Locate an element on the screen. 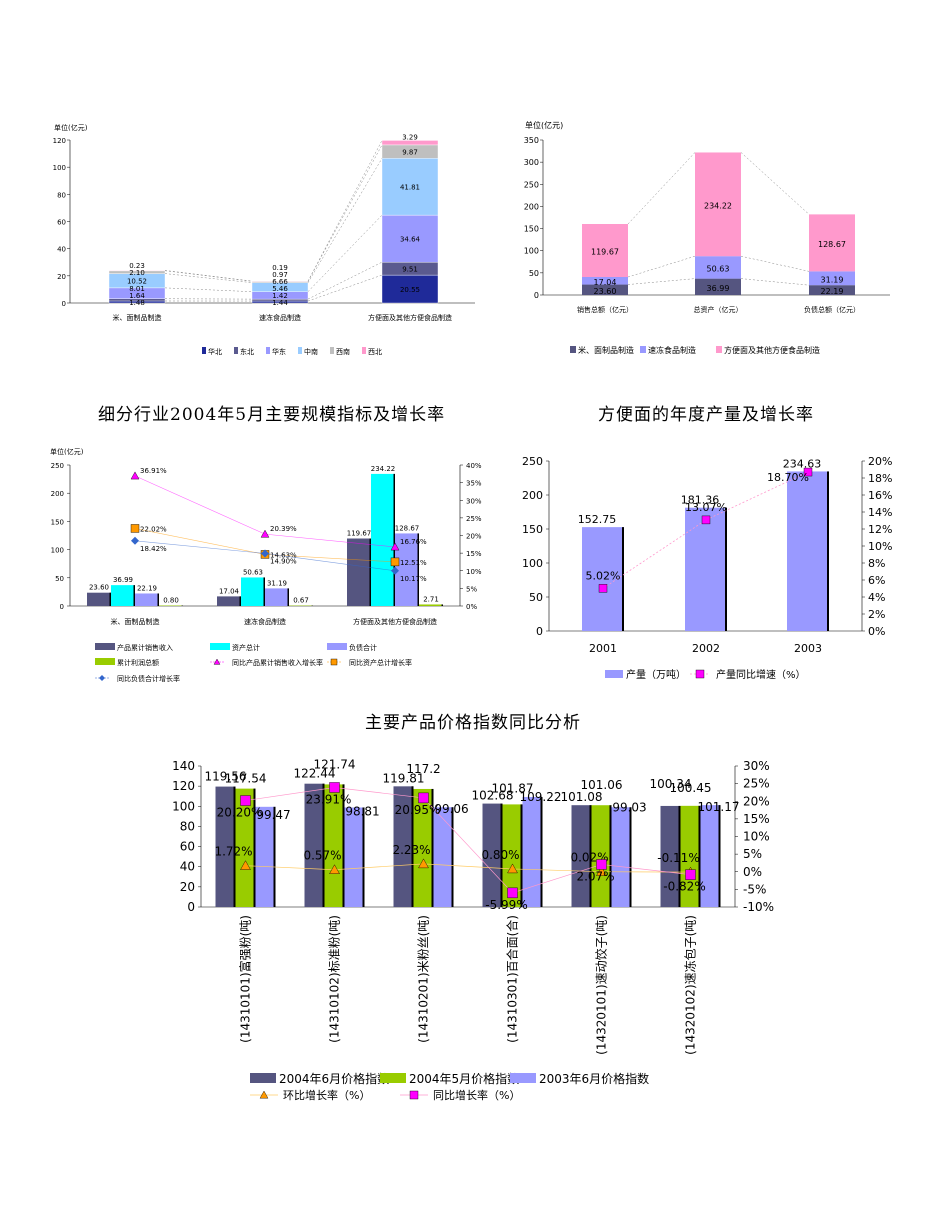 The height and width of the screenshot is (1230, 950). c5-line-label-0-2: 2.23% is located at coordinates (411, 850).